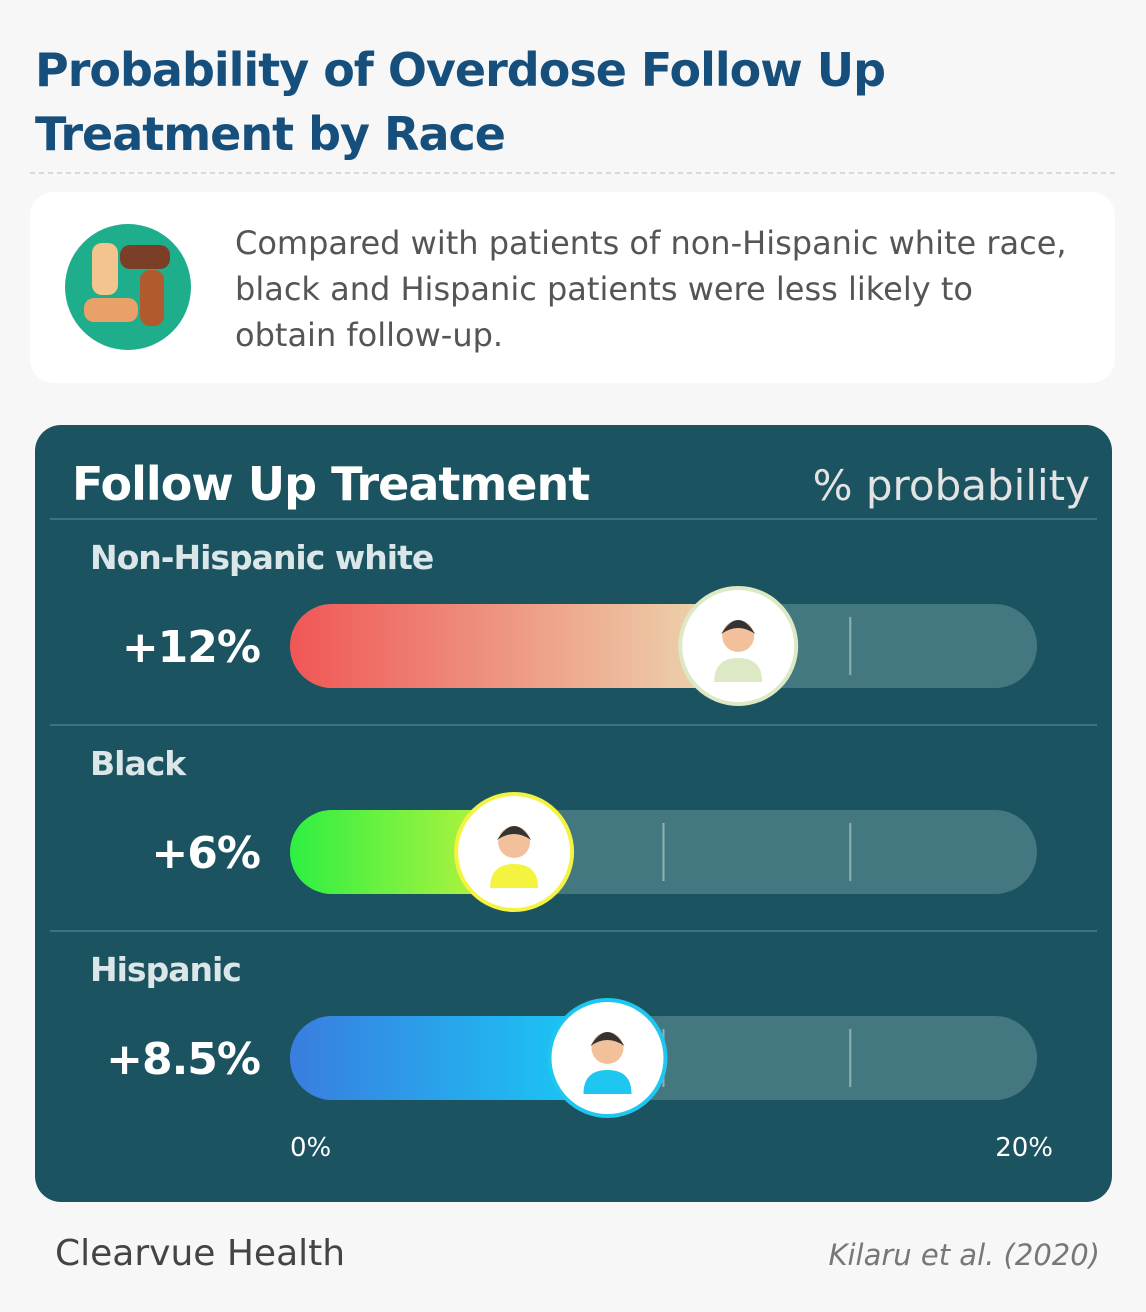 The image size is (1146, 1312). I want to click on category-label: Hispanic, so click(165, 969).